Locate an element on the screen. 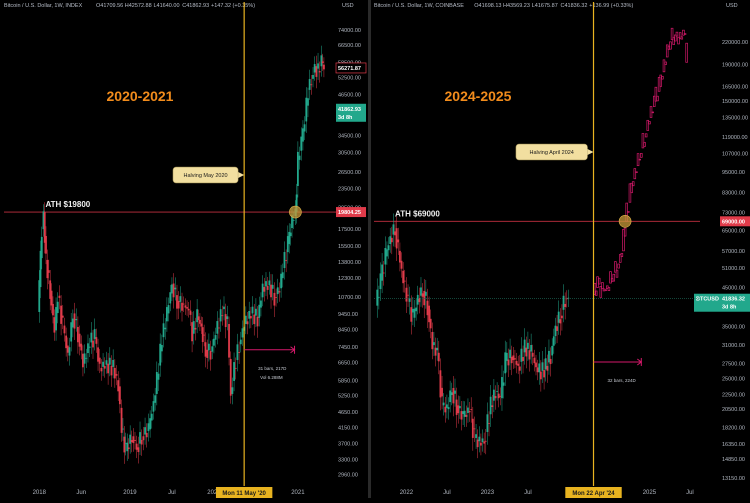 The image size is (750, 503). y-tick-label: 22500.00 is located at coordinates (733, 396).